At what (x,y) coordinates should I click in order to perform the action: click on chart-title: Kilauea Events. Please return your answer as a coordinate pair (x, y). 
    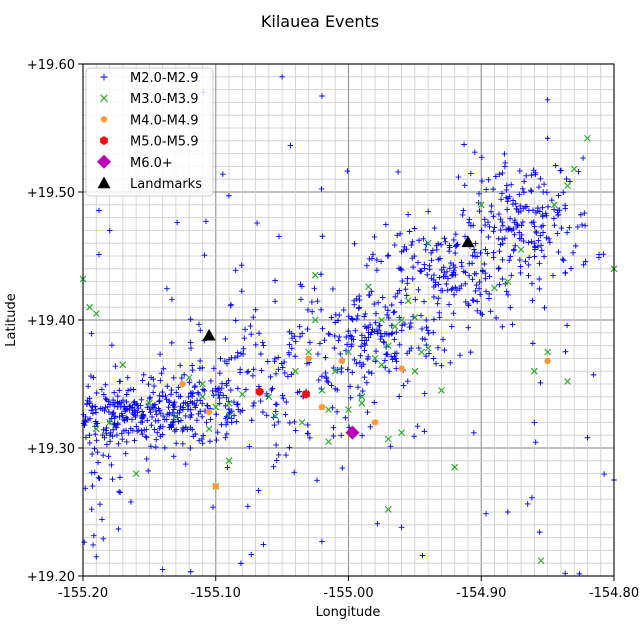
    Looking at the image, I should click on (320, 21).